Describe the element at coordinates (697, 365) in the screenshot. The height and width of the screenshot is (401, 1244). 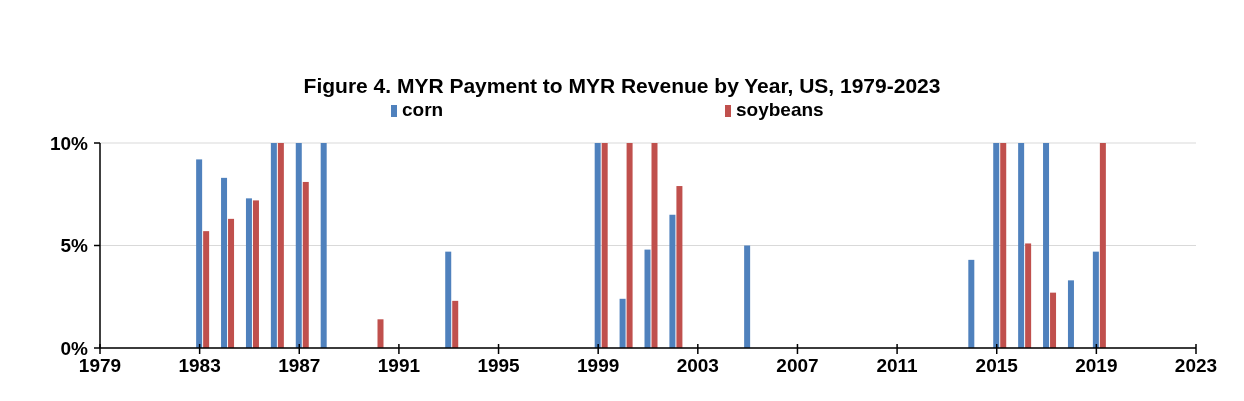
I see `x-tick-label: 2003` at that location.